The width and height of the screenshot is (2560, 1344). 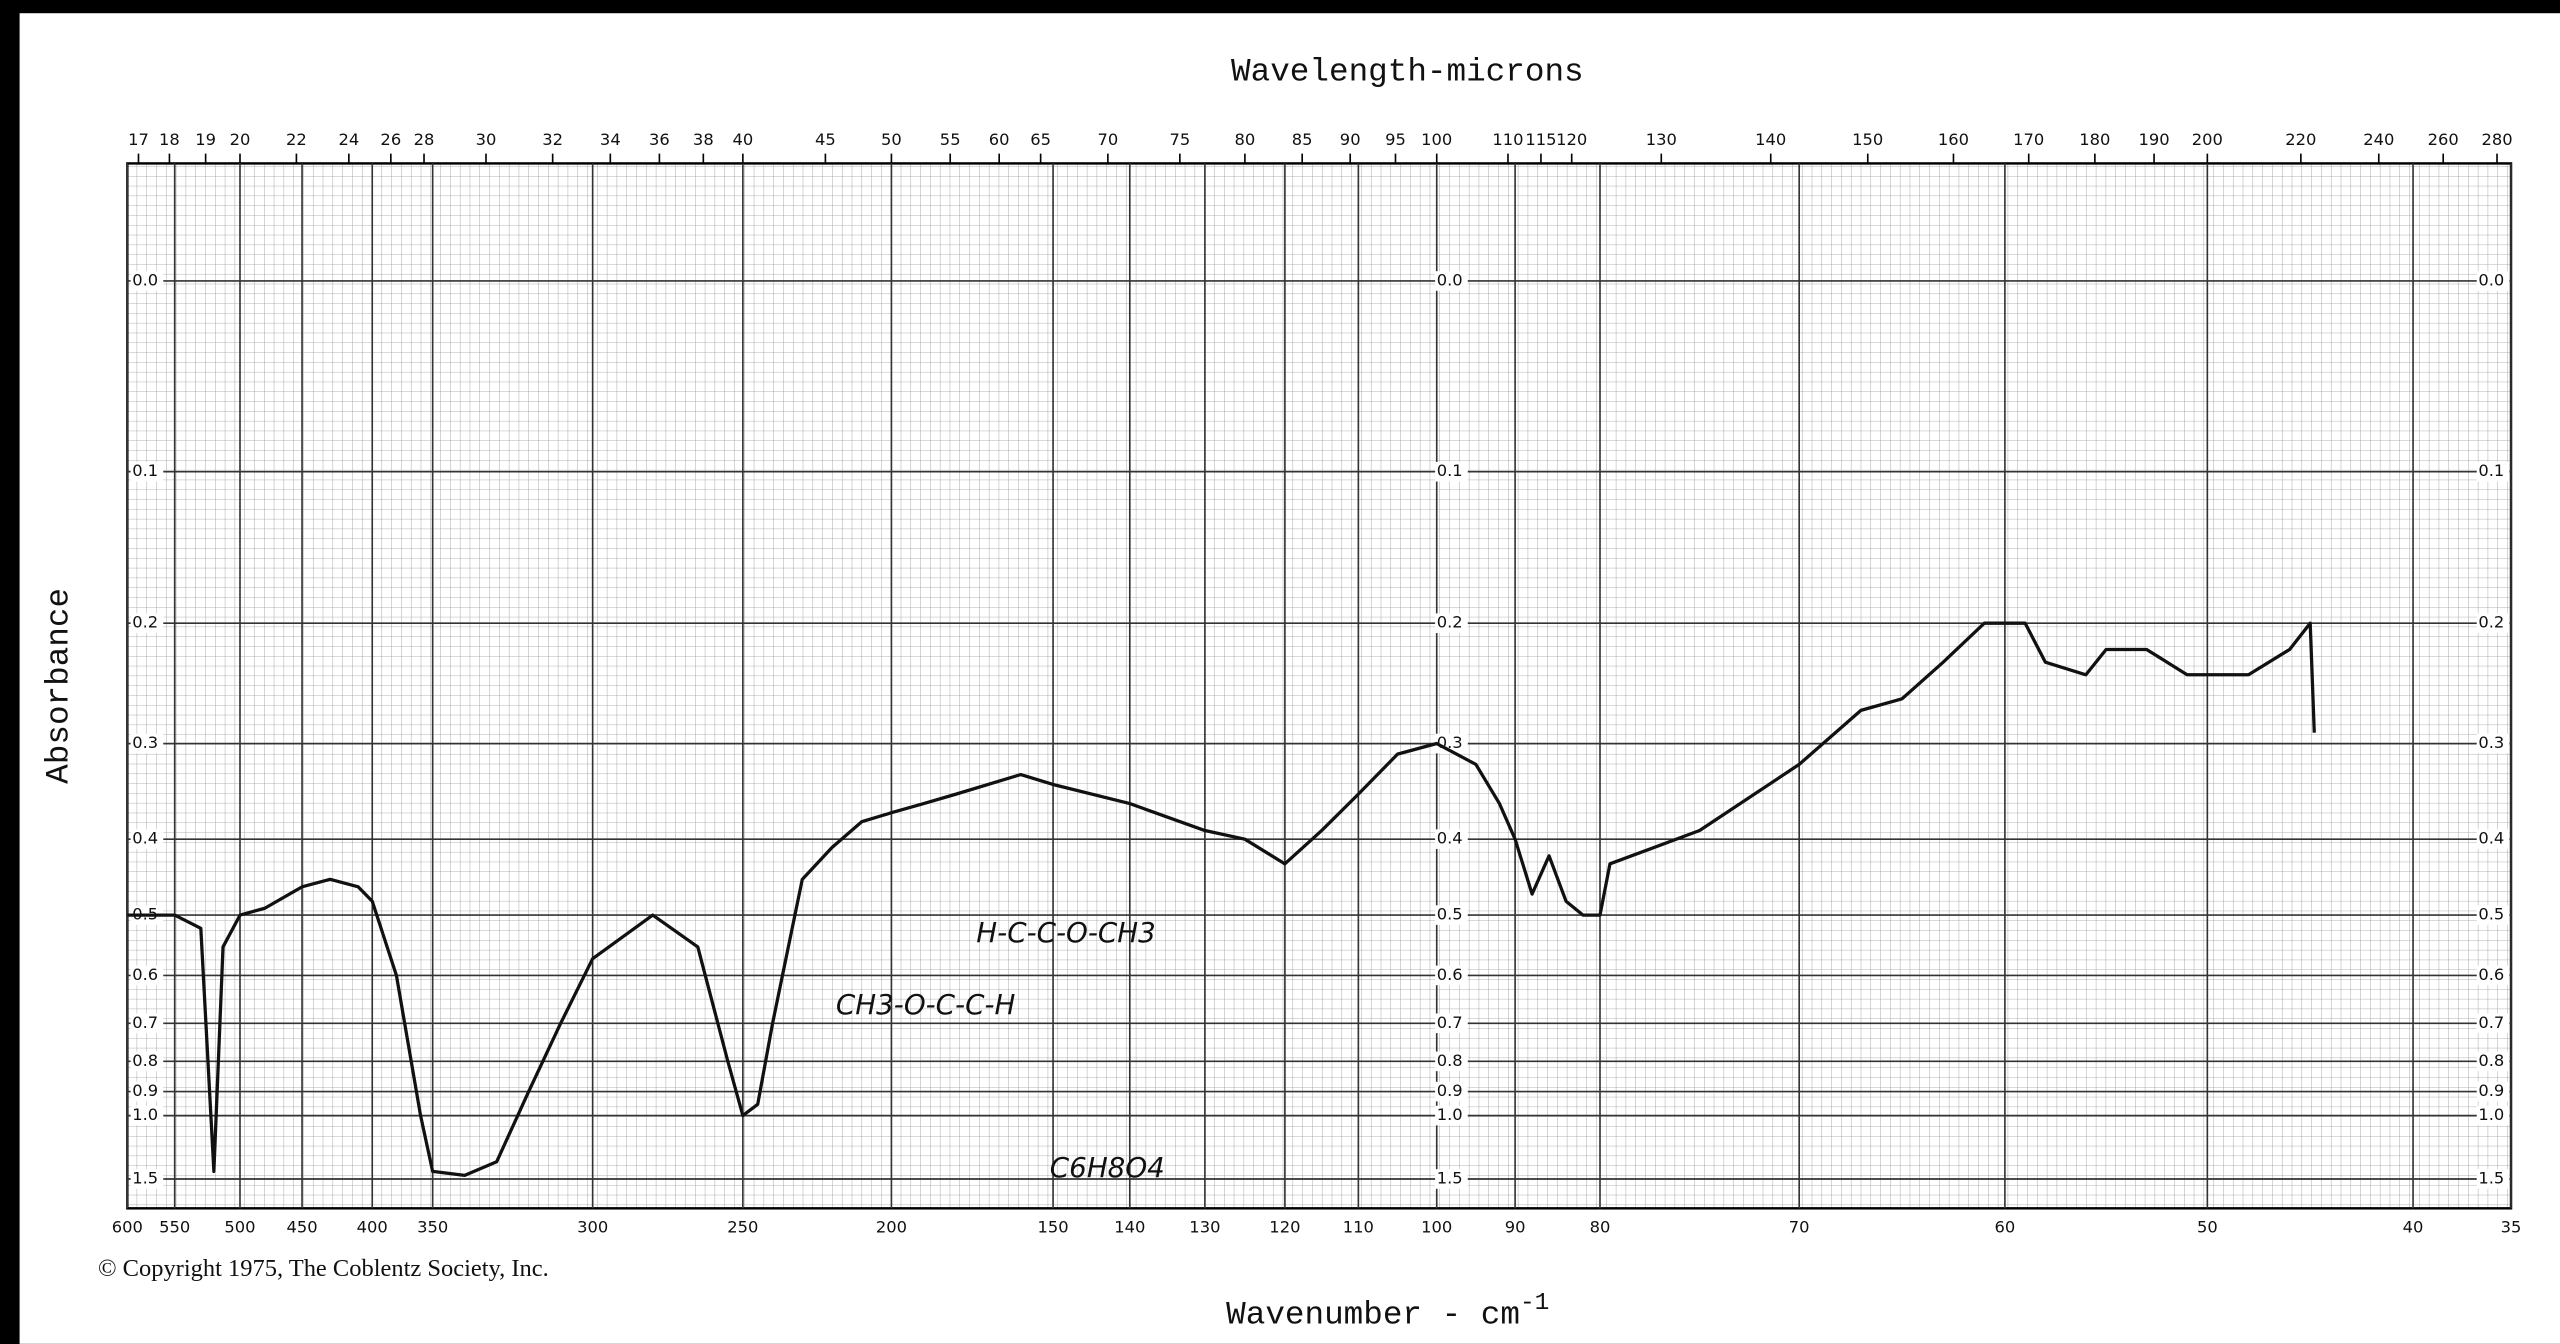 I want to click on x-tick-label: 120, so click(x=1284, y=1226).